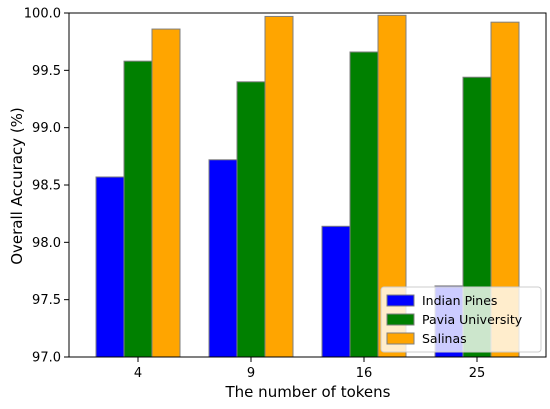  I want to click on legend-label: Pavia University, so click(472, 319).